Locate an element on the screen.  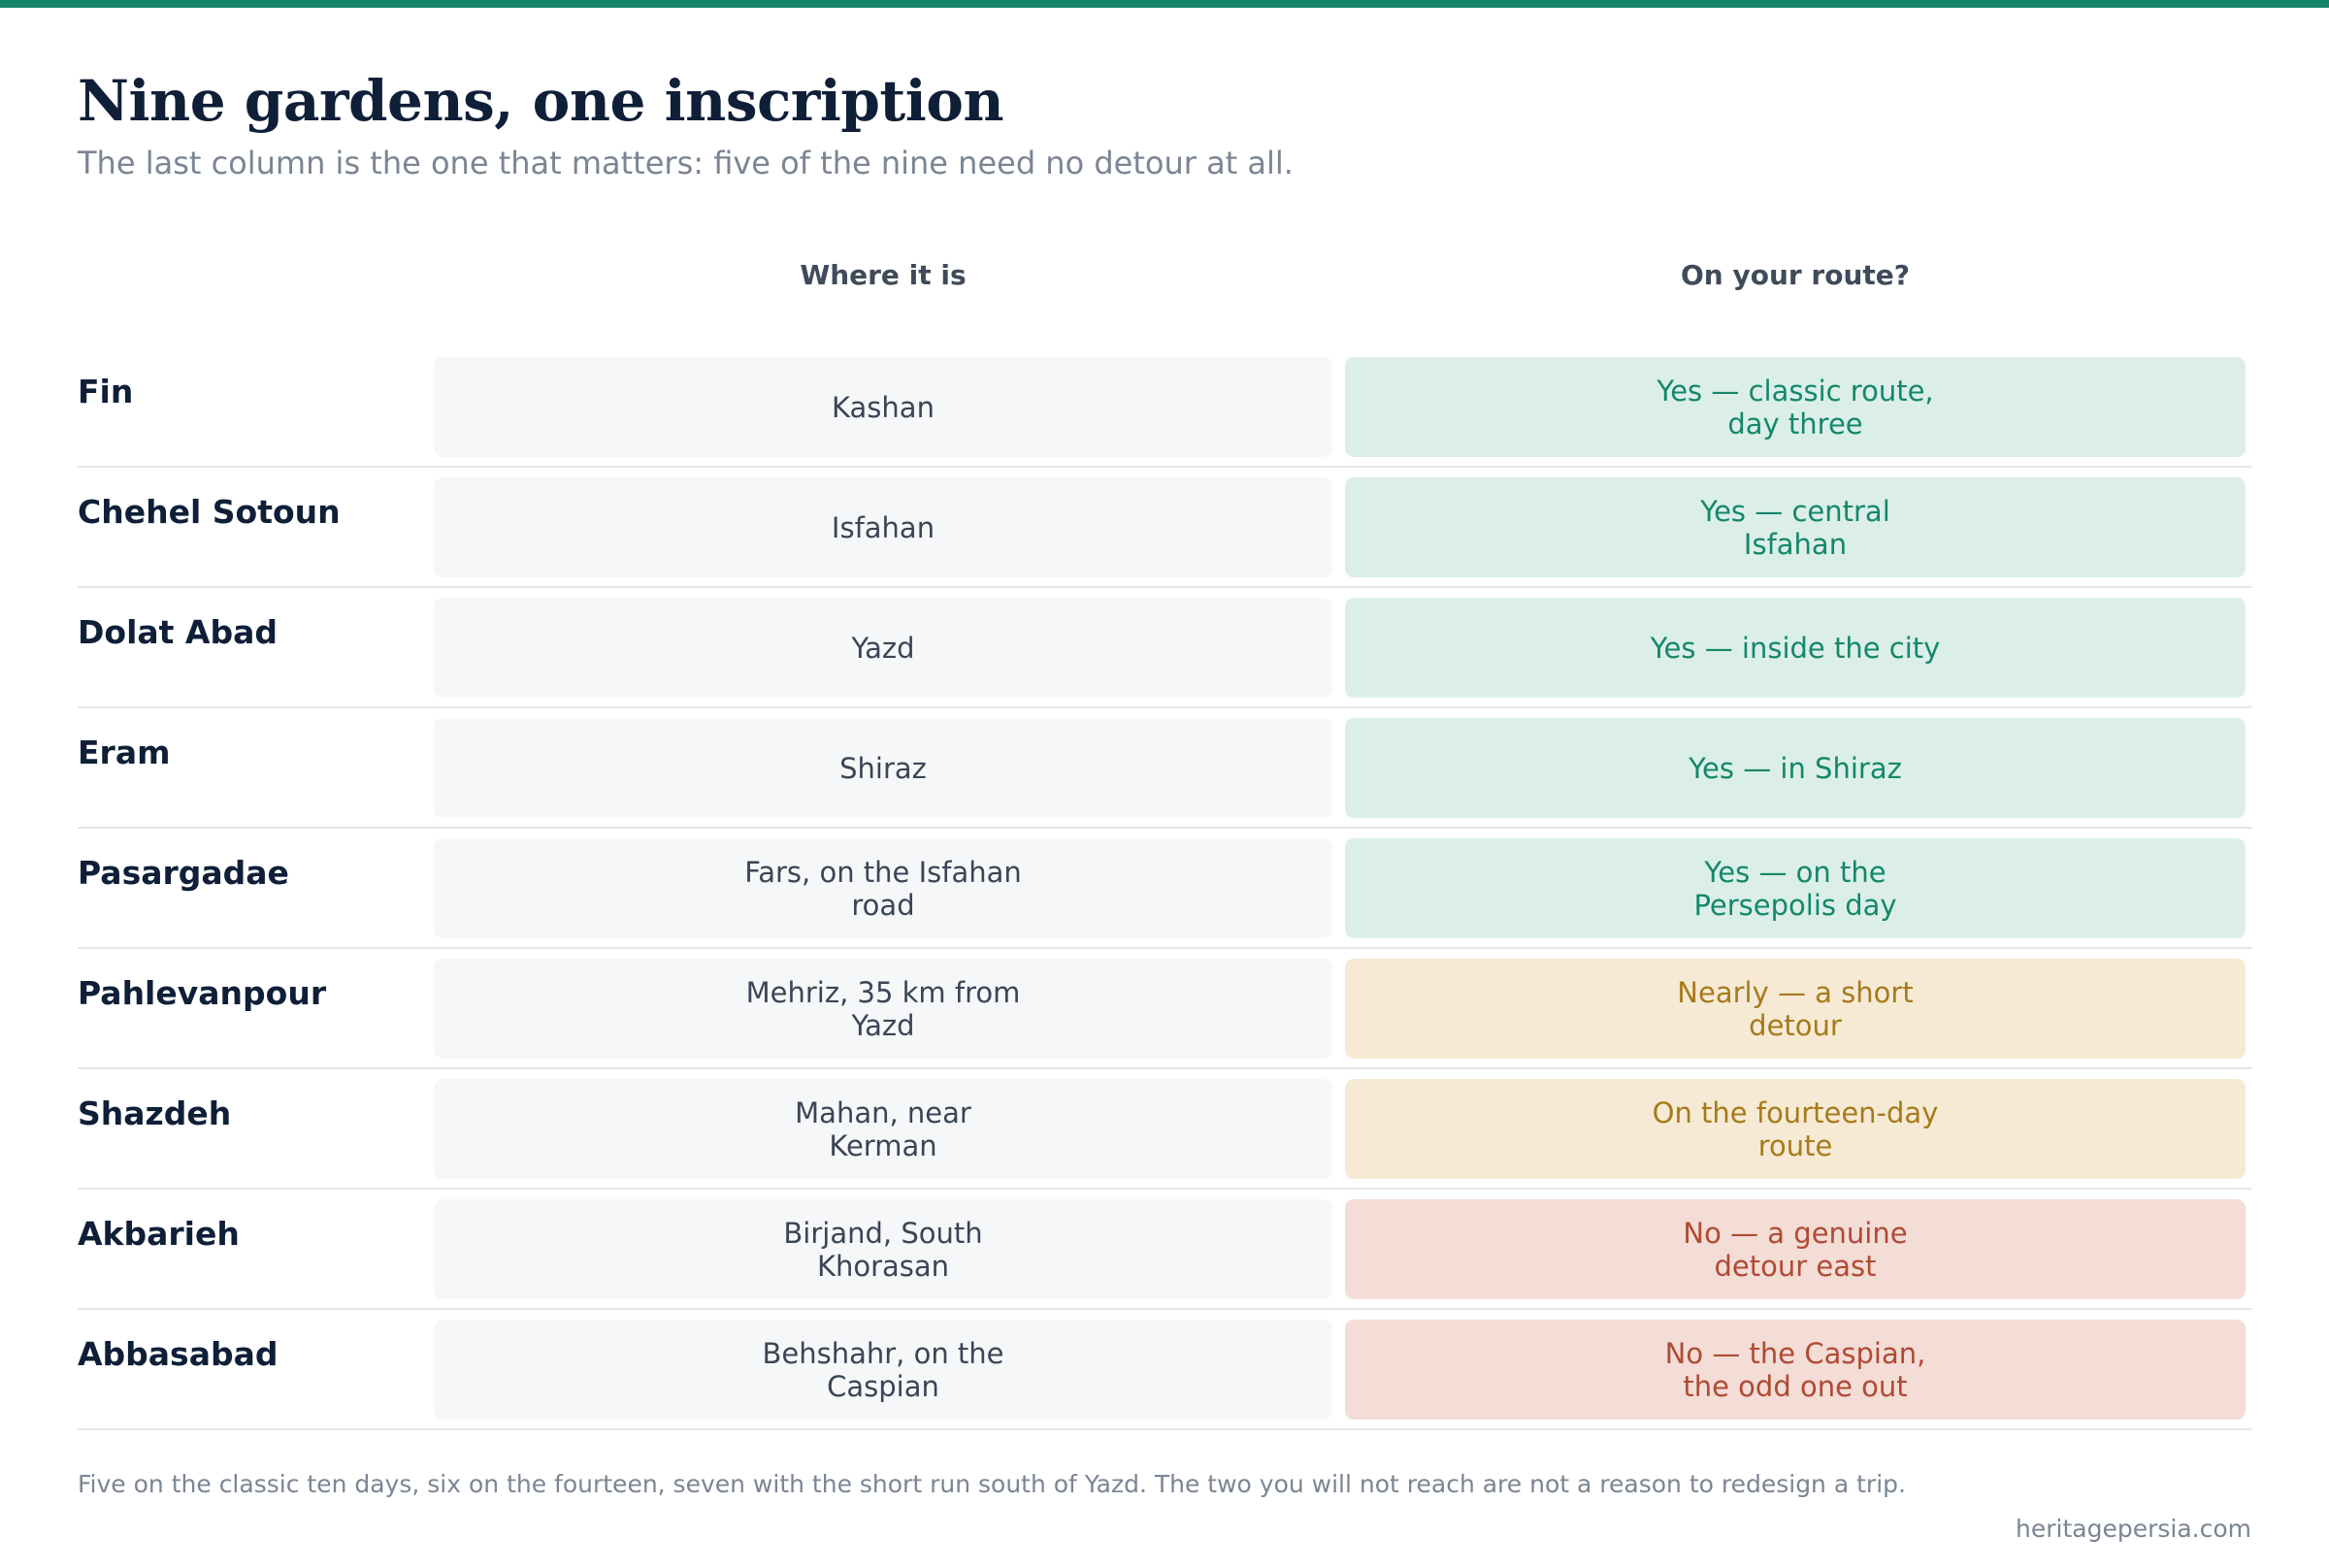
garden-name: Dolat Abad is located at coordinates (178, 632).